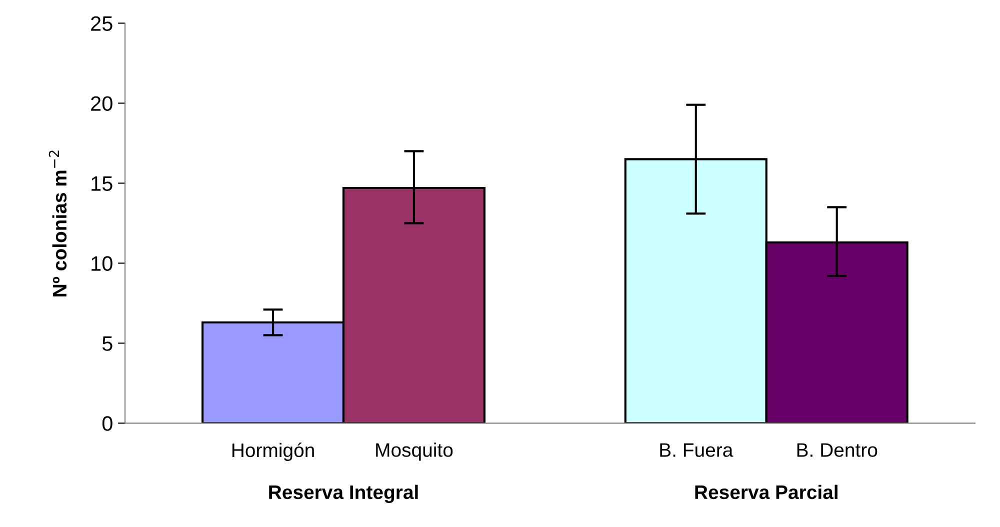 The width and height of the screenshot is (1000, 527). I want to click on y-tick-label: 10, so click(102, 263).